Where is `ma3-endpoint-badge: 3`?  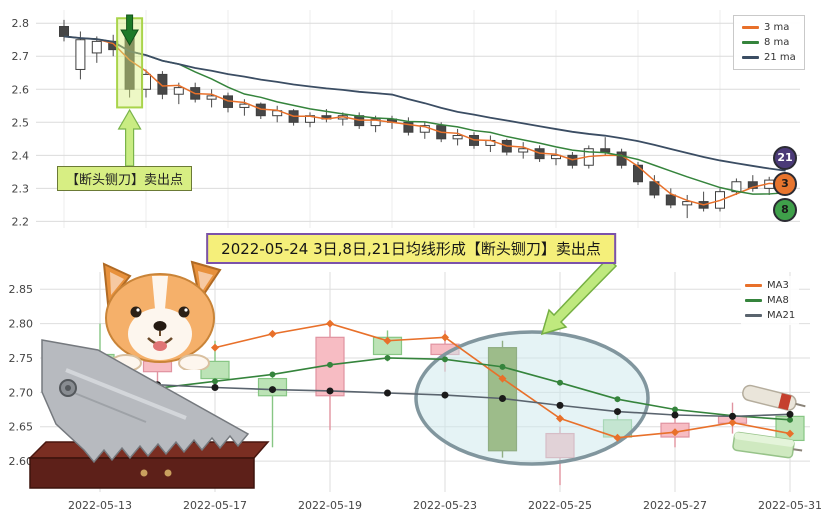 ma3-endpoint-badge: 3 is located at coordinates (785, 184).